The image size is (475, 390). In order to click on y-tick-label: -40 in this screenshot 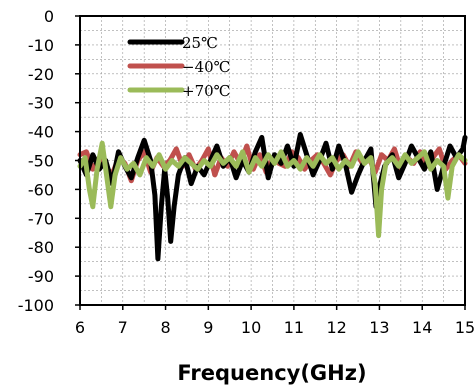, I will do `click(41, 132)`.